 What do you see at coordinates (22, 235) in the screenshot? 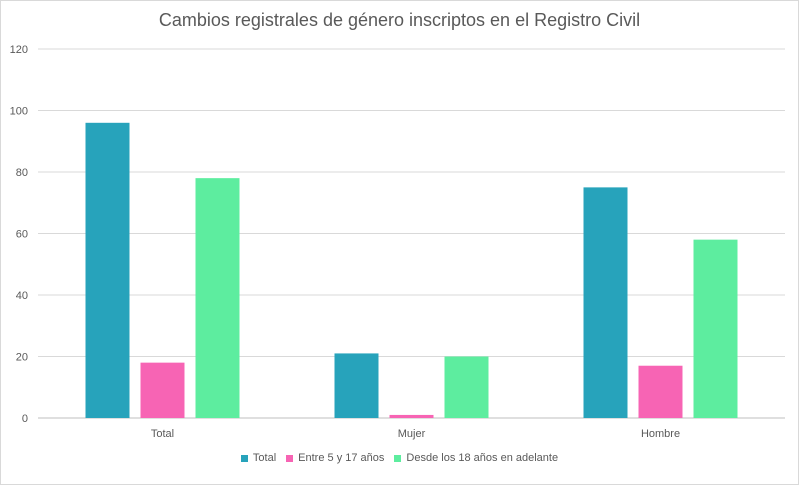
I see `y-tick-label: 60` at bounding box center [22, 235].